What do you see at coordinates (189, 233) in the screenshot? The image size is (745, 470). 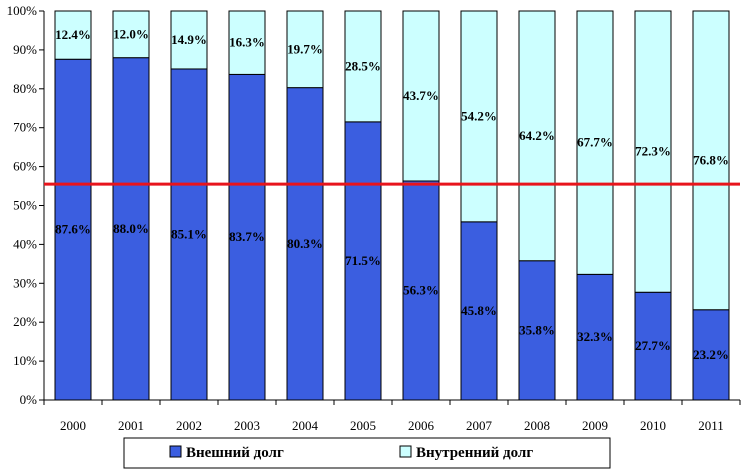 I see `data-label-external-2002: 85.1%` at bounding box center [189, 233].